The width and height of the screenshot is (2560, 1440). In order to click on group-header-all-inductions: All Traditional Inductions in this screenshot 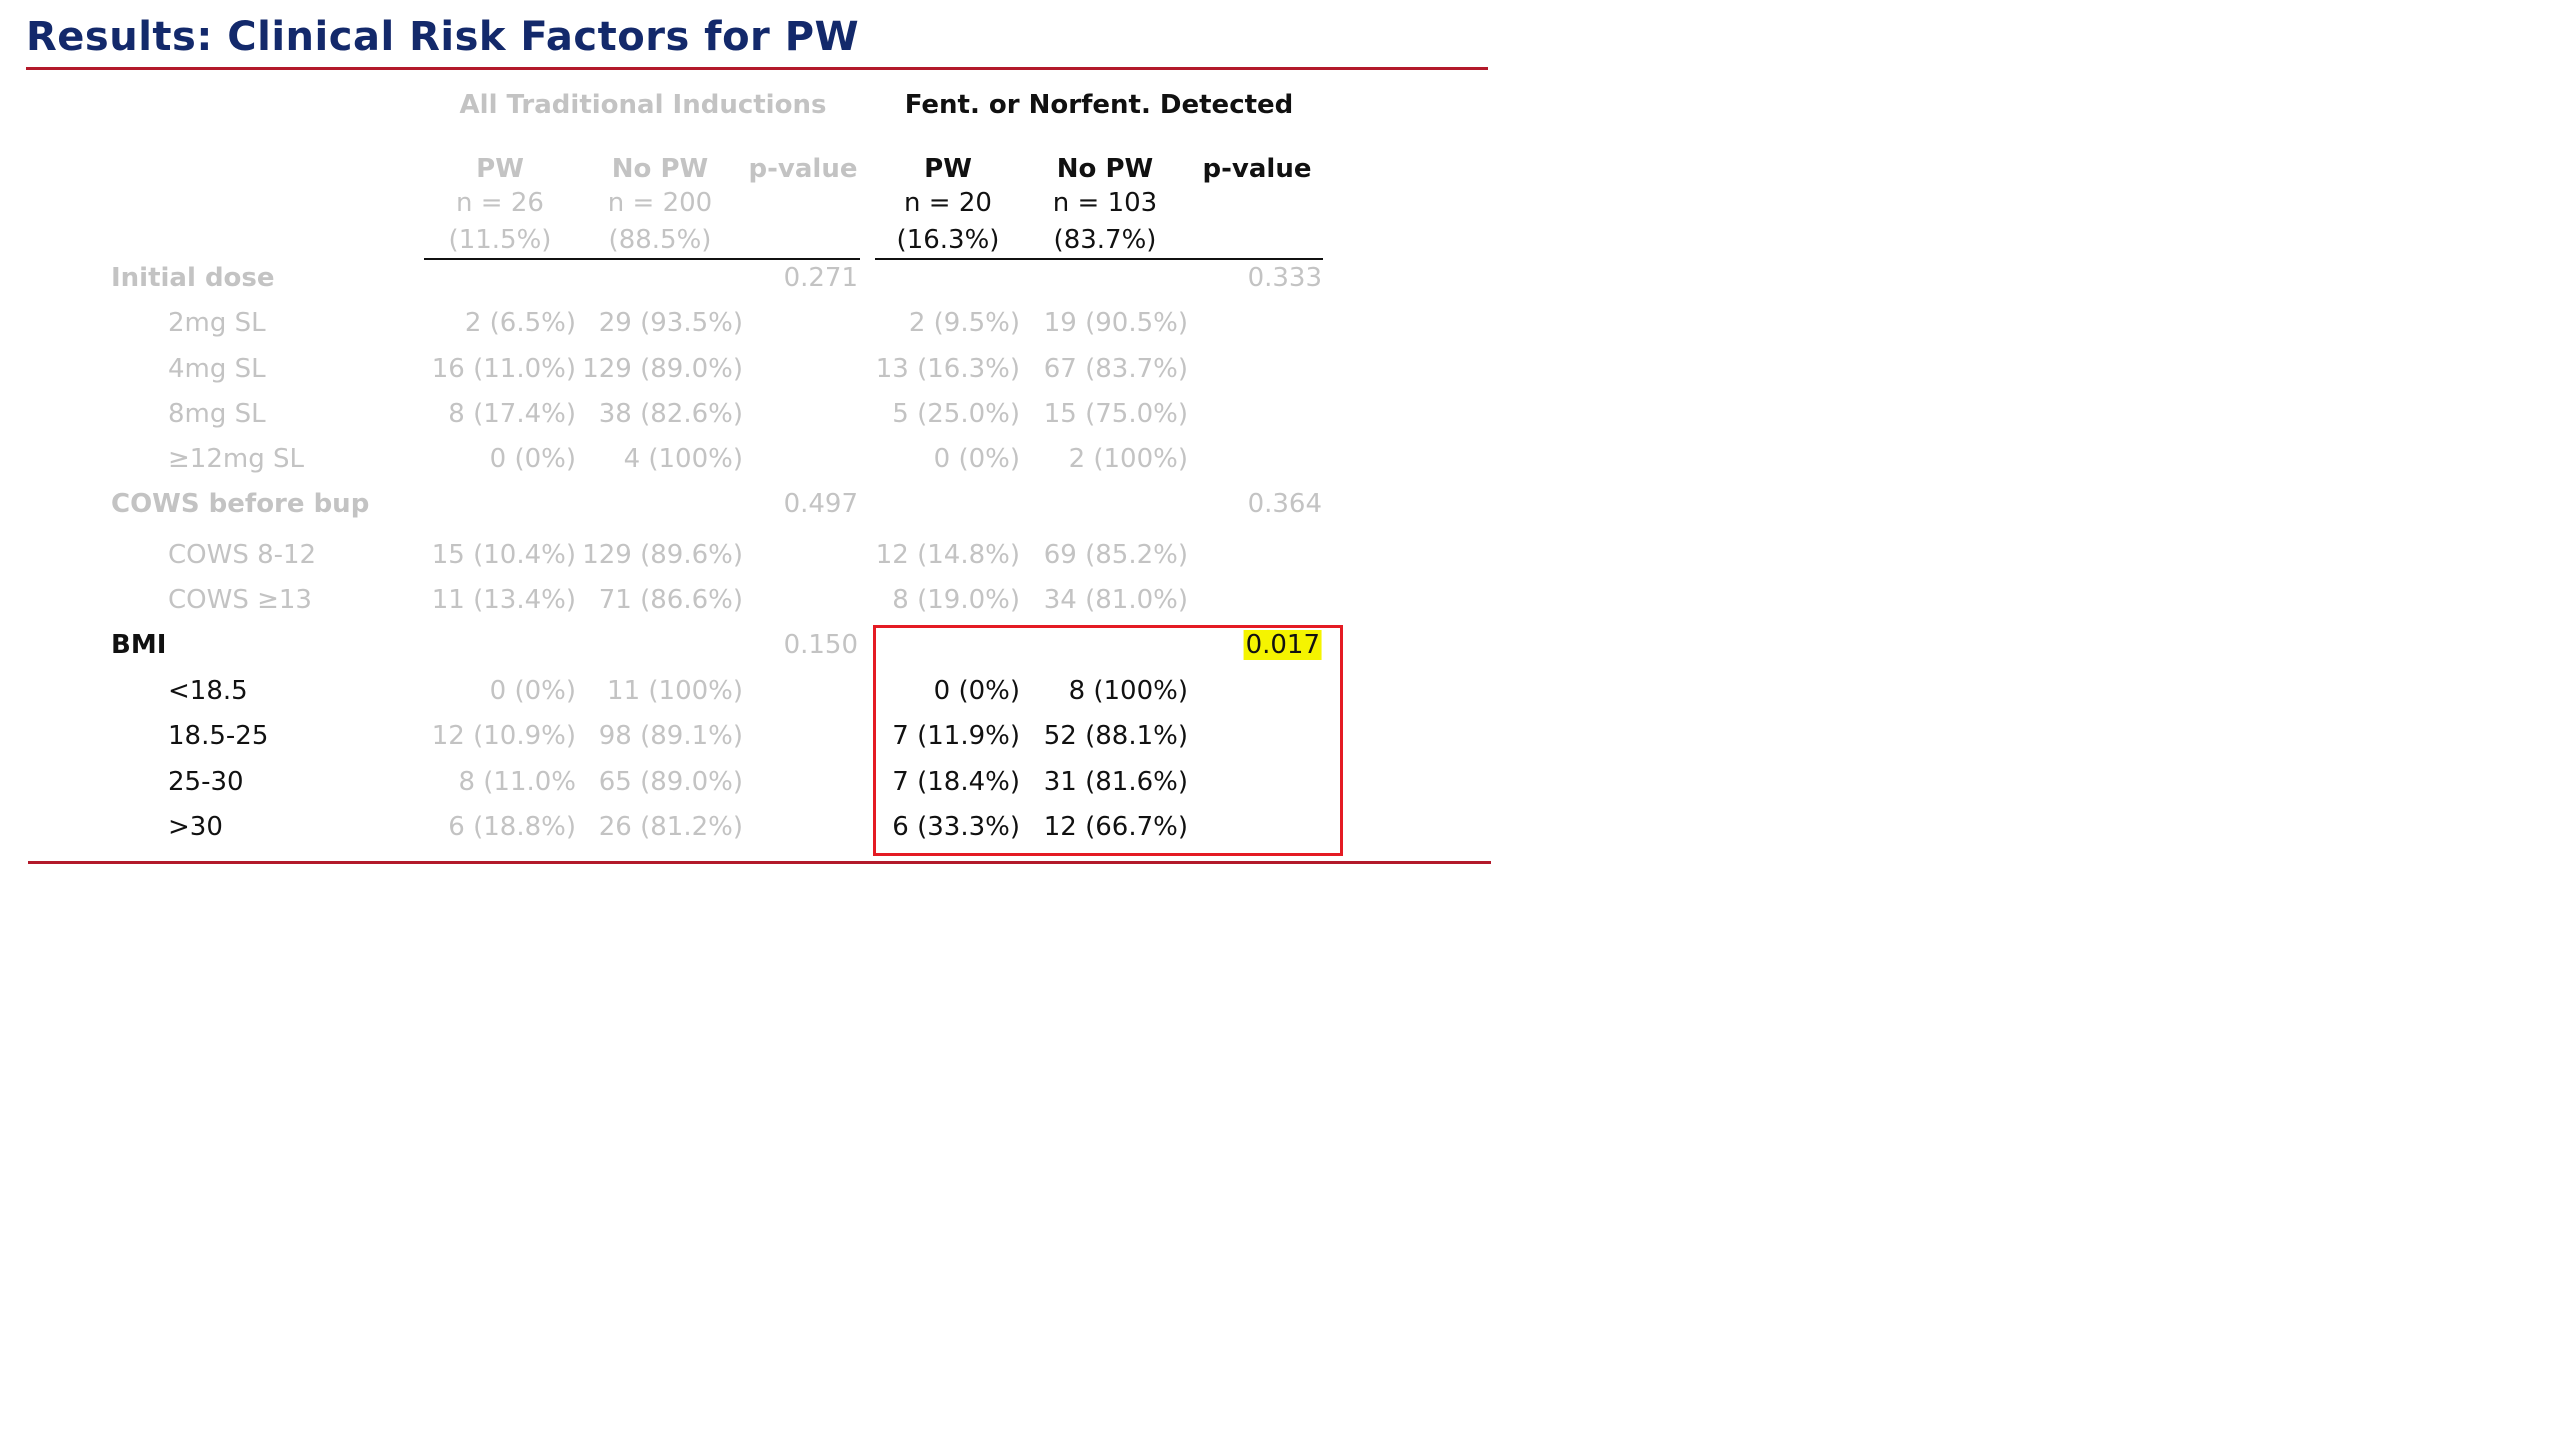, I will do `click(643, 105)`.